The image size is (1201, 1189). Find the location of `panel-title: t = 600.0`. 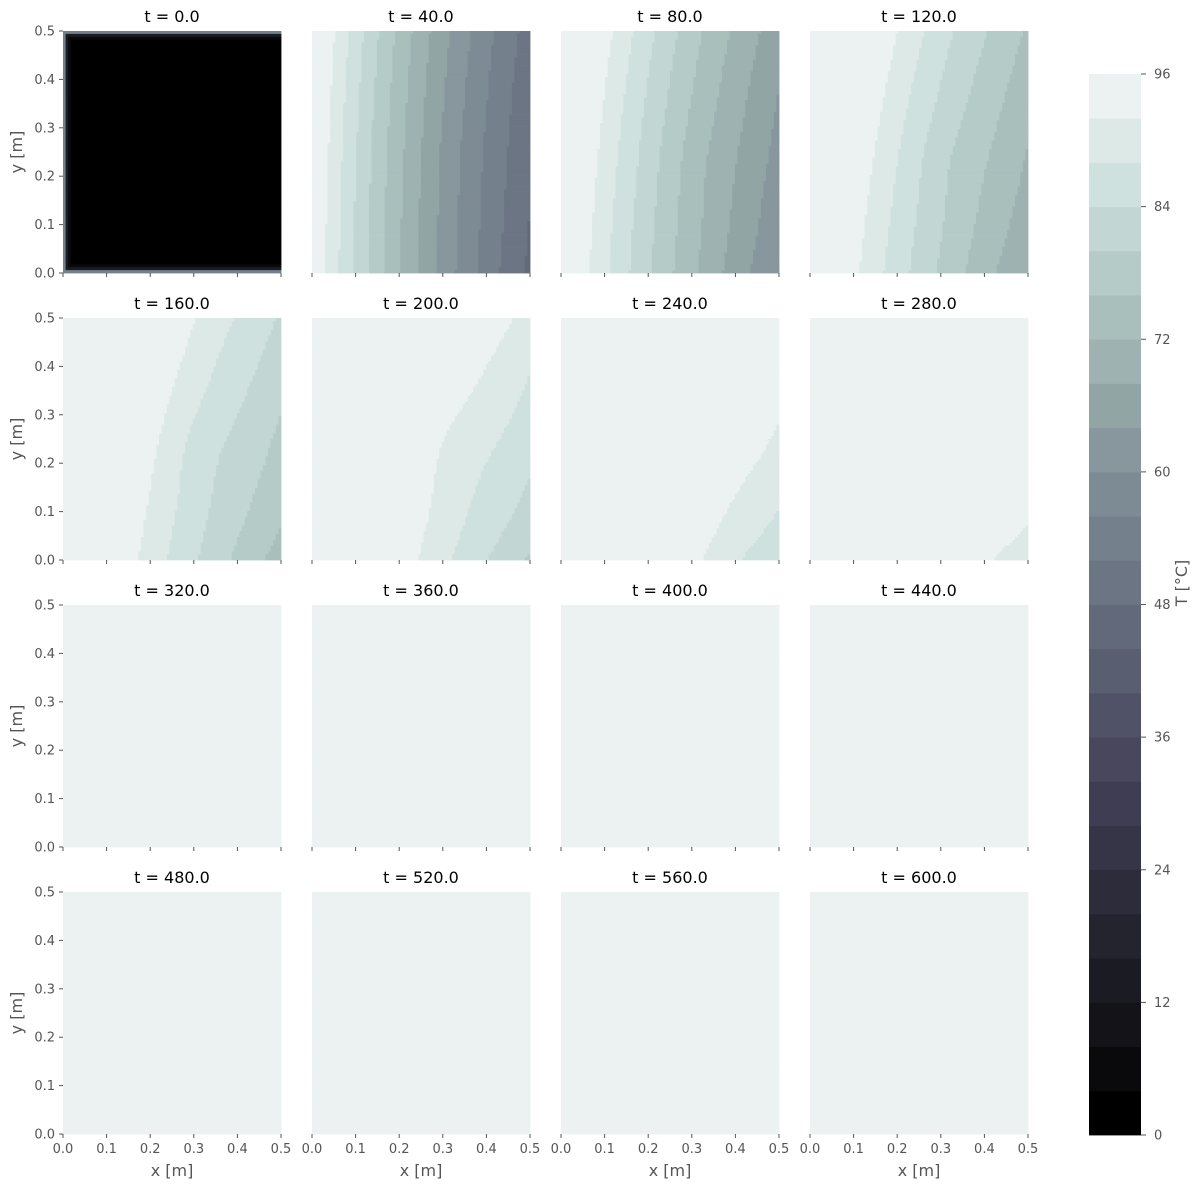

panel-title: t = 600.0 is located at coordinates (919, 877).